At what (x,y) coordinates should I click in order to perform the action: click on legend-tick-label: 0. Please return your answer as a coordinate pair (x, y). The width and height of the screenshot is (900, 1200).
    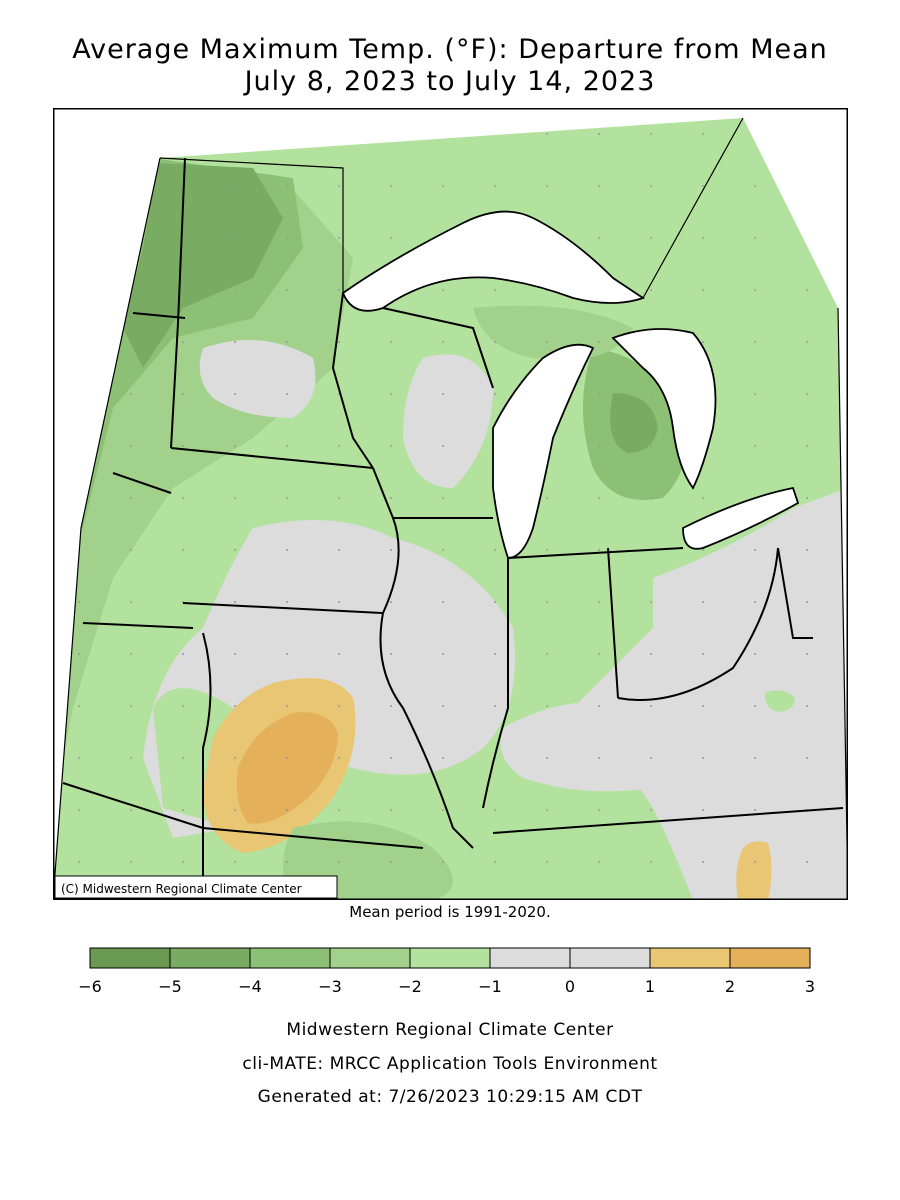
    Looking at the image, I should click on (570, 986).